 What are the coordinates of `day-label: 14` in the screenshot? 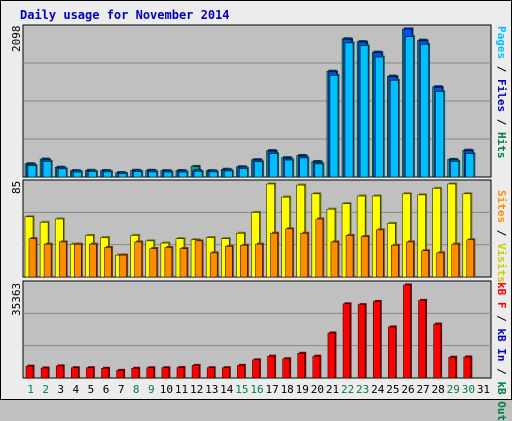 It's located at (227, 389).